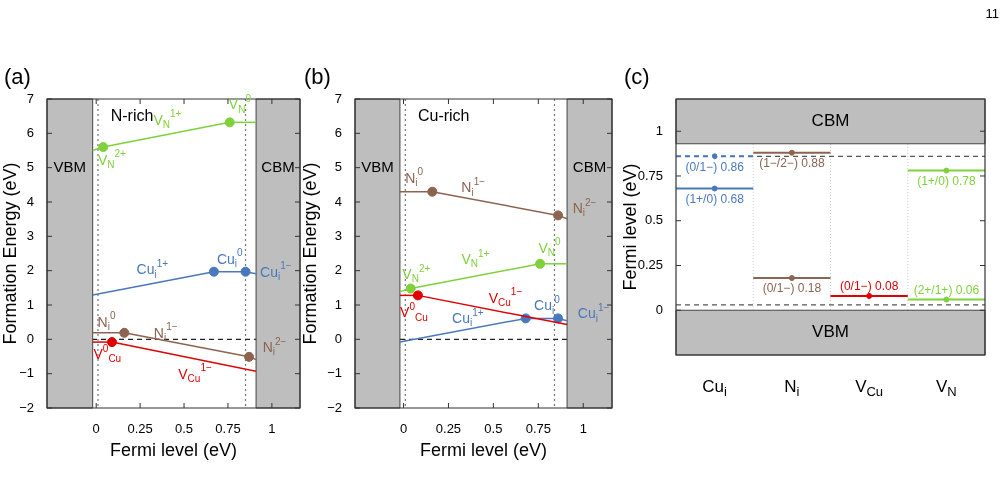 Image resolution: width=1007 pixels, height=496 pixels. What do you see at coordinates (992, 13) in the screenshot?
I see `text: 11` at bounding box center [992, 13].